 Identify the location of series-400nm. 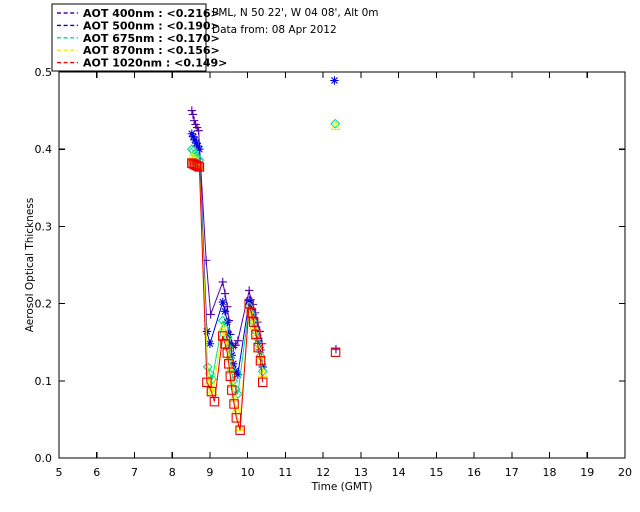
(264, 230).